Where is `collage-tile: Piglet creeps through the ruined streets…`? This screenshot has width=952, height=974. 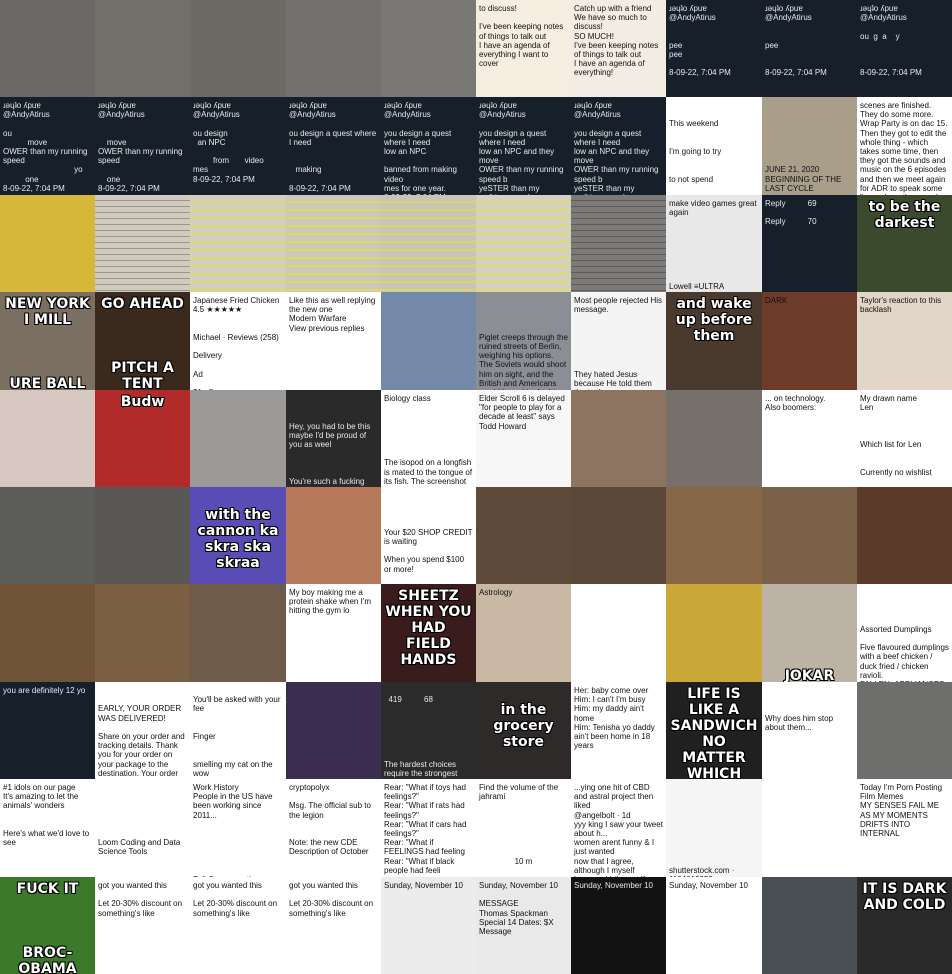
collage-tile: Piglet creeps through the ruined streets… is located at coordinates (523, 341).